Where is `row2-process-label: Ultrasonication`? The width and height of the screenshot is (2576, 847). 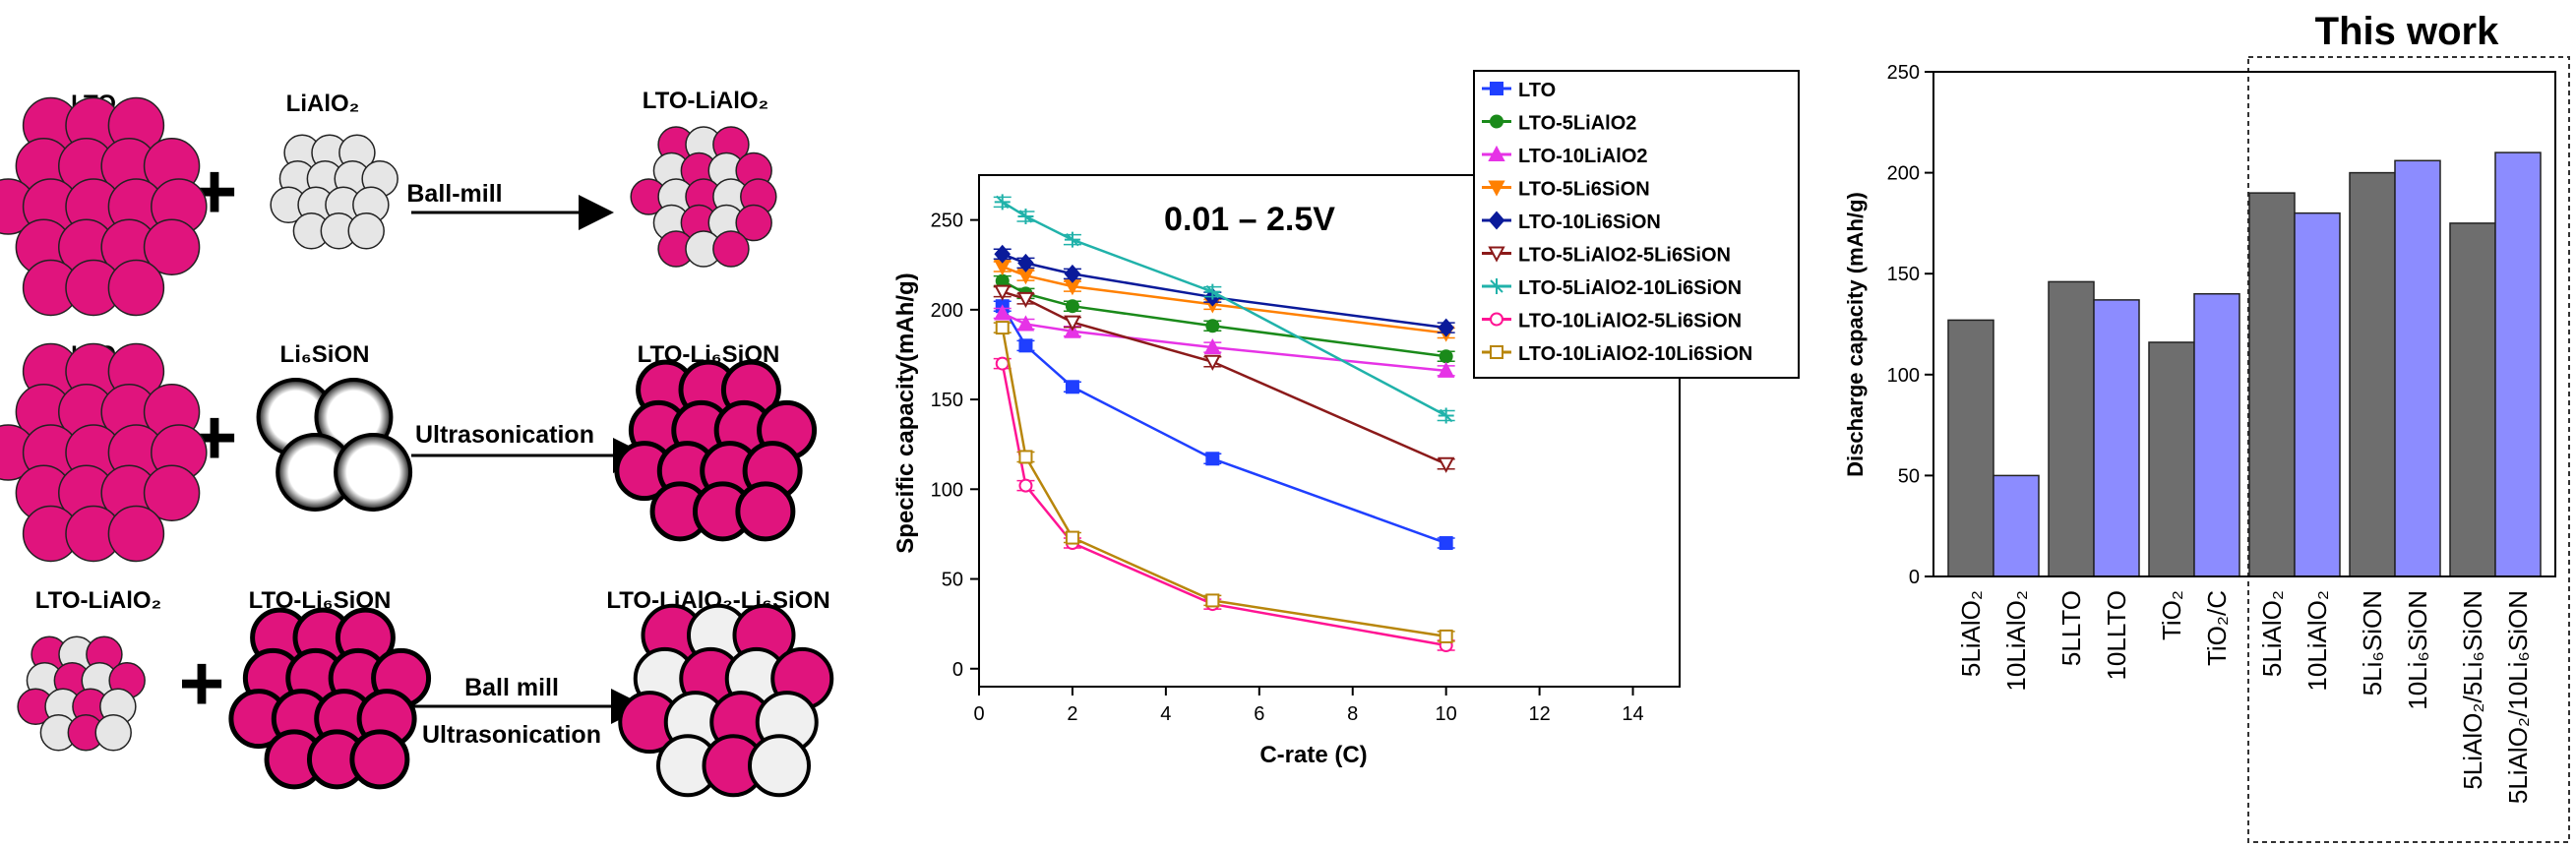
row2-process-label: Ultrasonication is located at coordinates (505, 435).